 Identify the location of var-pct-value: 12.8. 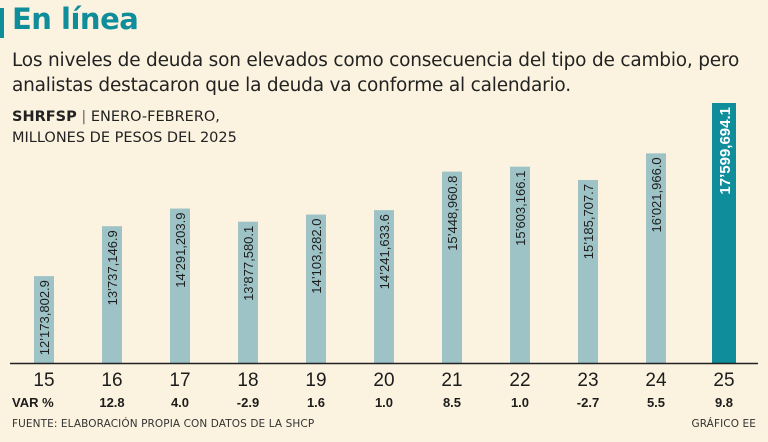
(111, 402).